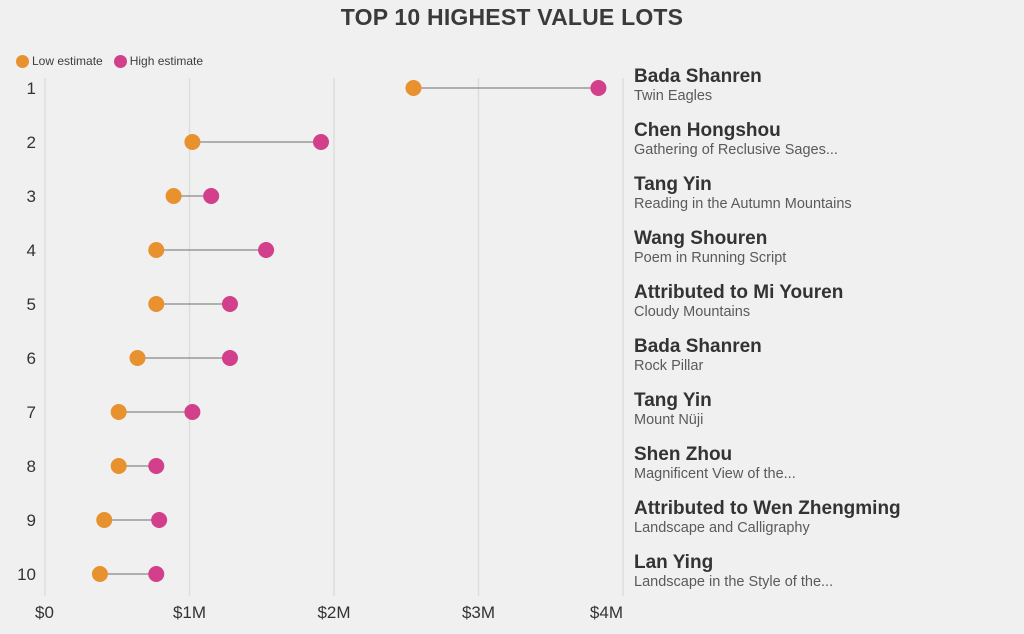 Image resolution: width=1024 pixels, height=634 pixels. Describe the element at coordinates (22, 61) in the screenshot. I see `legend-swatch-low` at that location.